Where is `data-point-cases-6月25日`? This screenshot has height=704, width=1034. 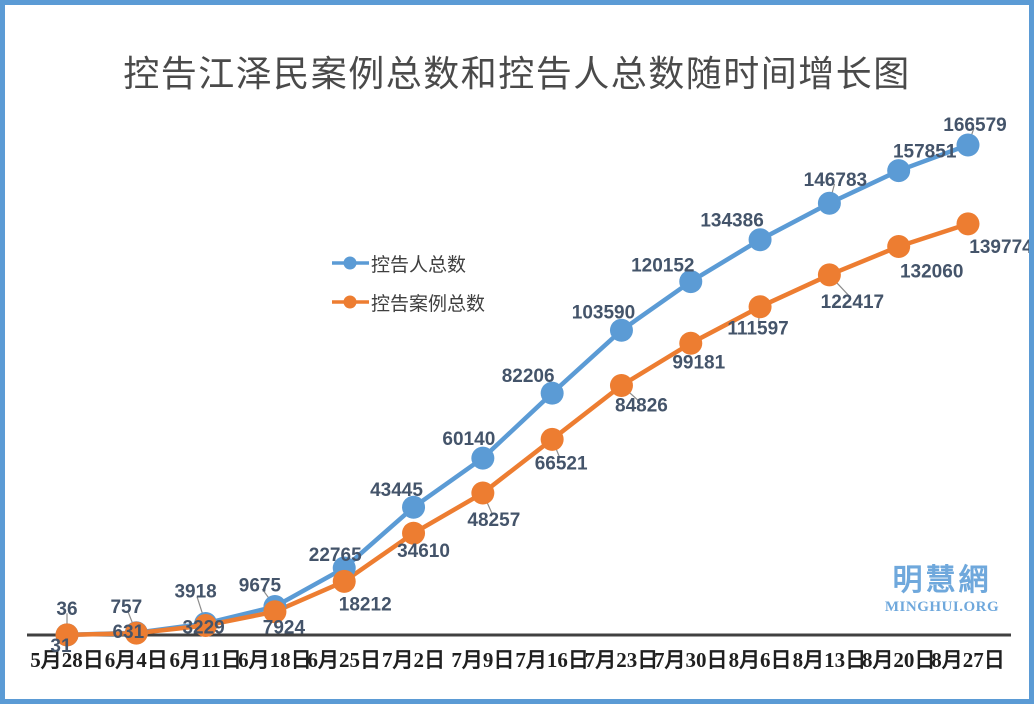
data-point-cases-6月25日 is located at coordinates (344, 581).